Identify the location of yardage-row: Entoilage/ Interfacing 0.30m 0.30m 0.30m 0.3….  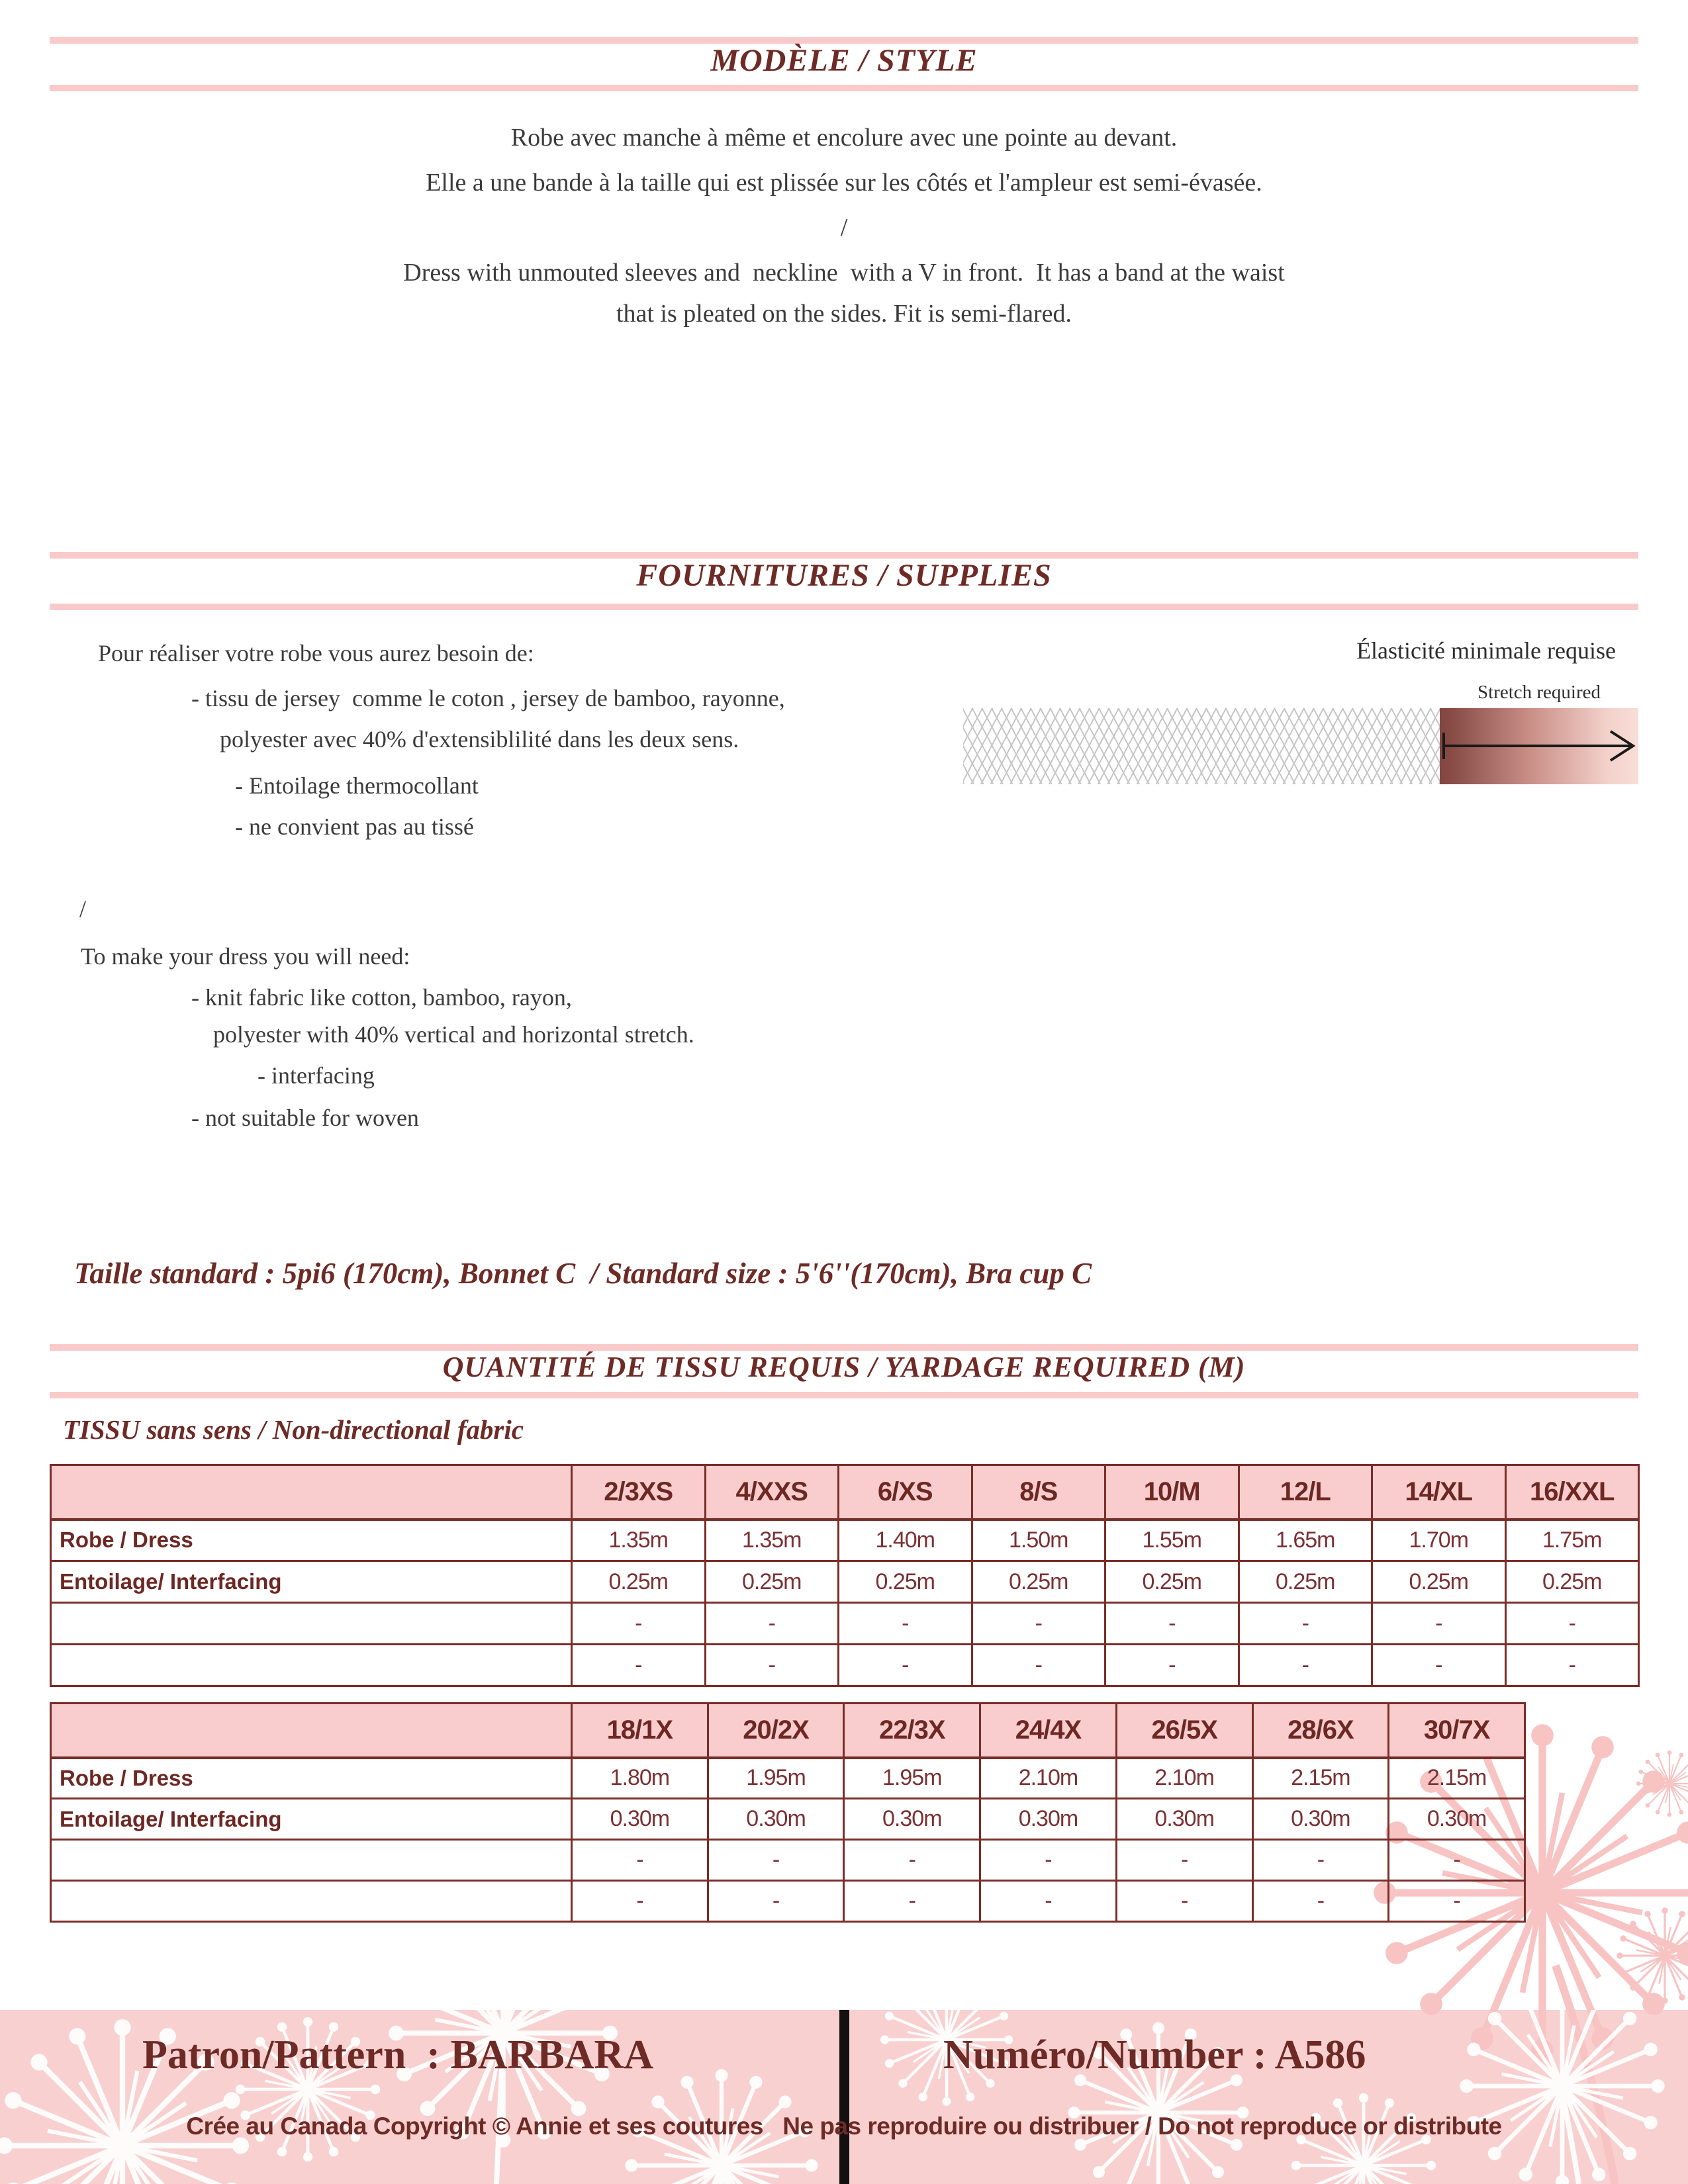
(788, 1819).